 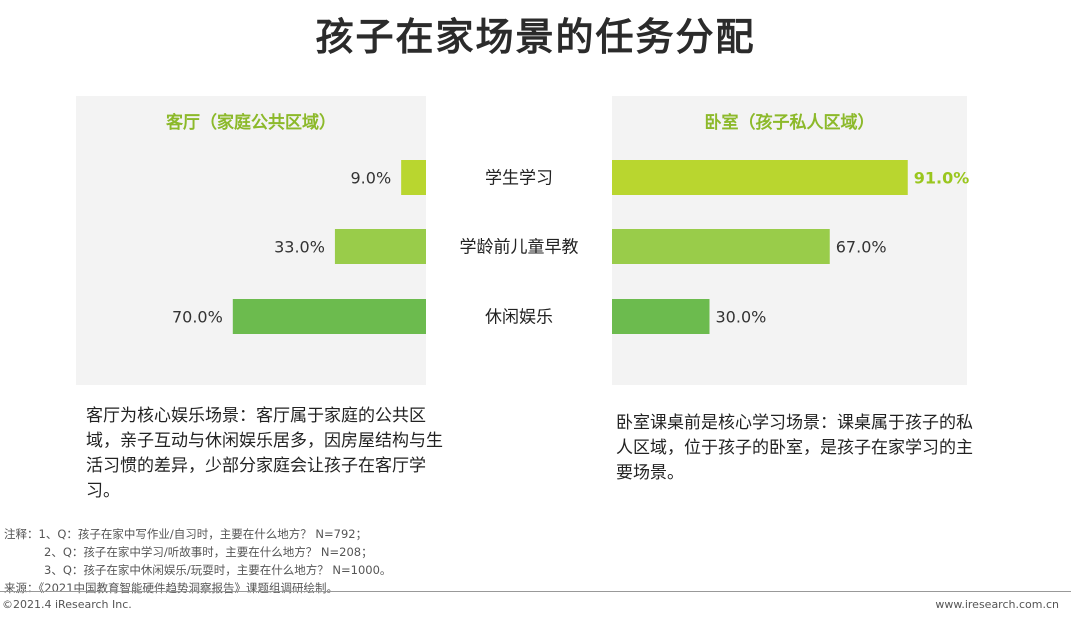 I want to click on footer-divider, so click(x=535, y=591).